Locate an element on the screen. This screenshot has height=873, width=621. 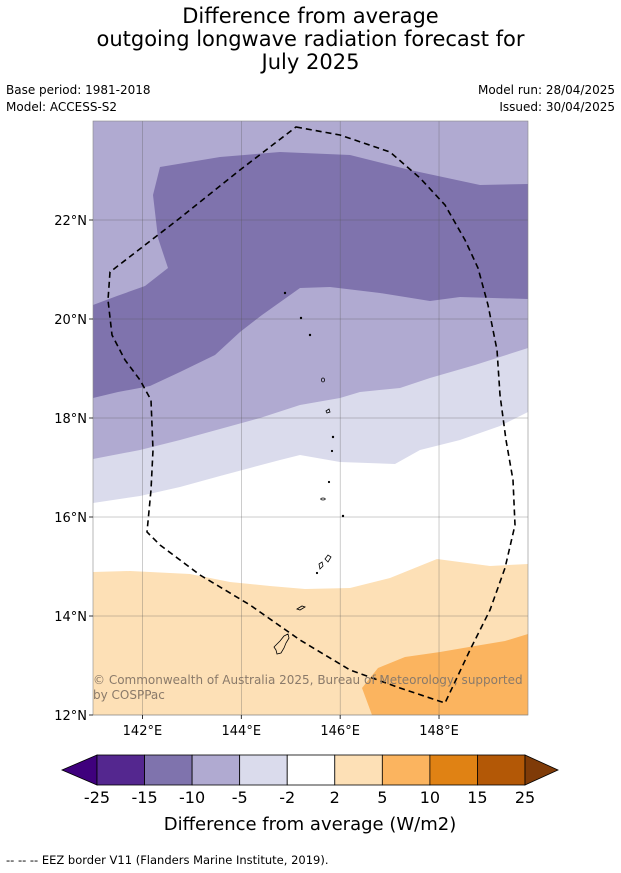
island-tinian is located at coordinates (321, 565).